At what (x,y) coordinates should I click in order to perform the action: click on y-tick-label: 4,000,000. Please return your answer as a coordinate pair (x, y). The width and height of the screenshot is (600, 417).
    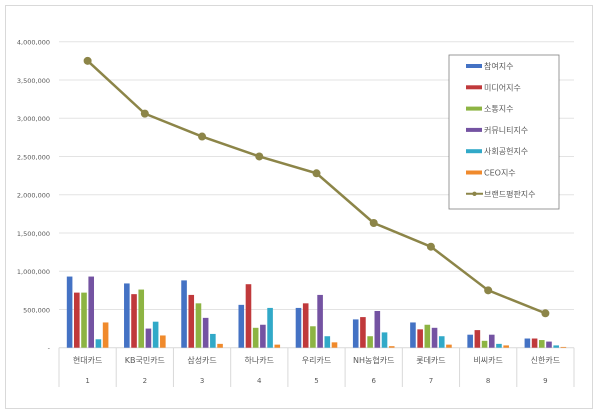
    Looking at the image, I should click on (33, 43).